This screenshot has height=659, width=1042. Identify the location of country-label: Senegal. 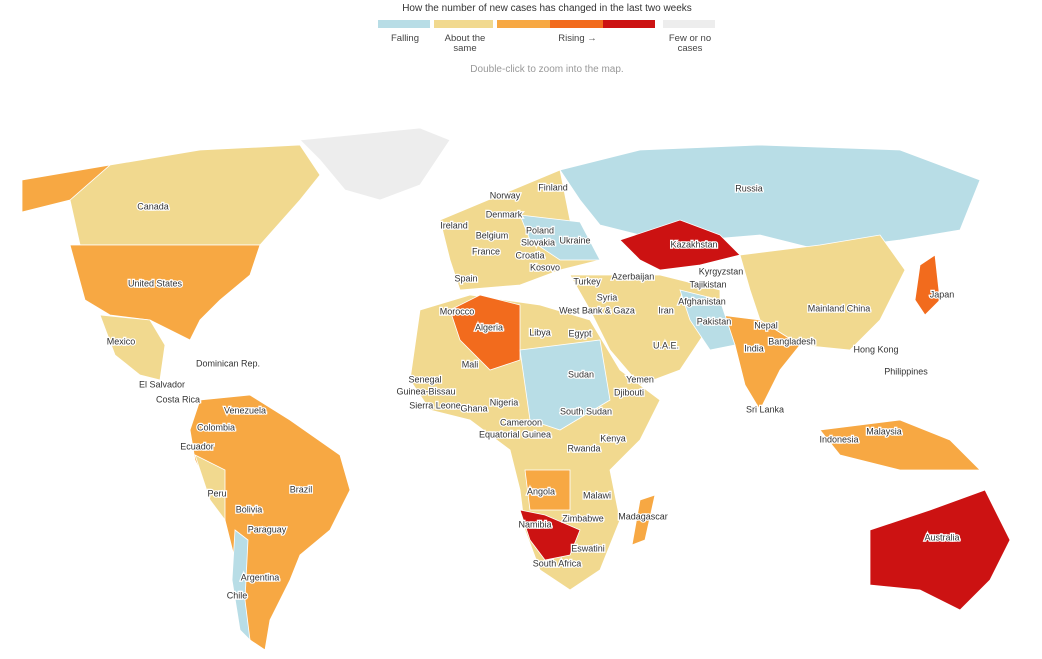
(424, 379).